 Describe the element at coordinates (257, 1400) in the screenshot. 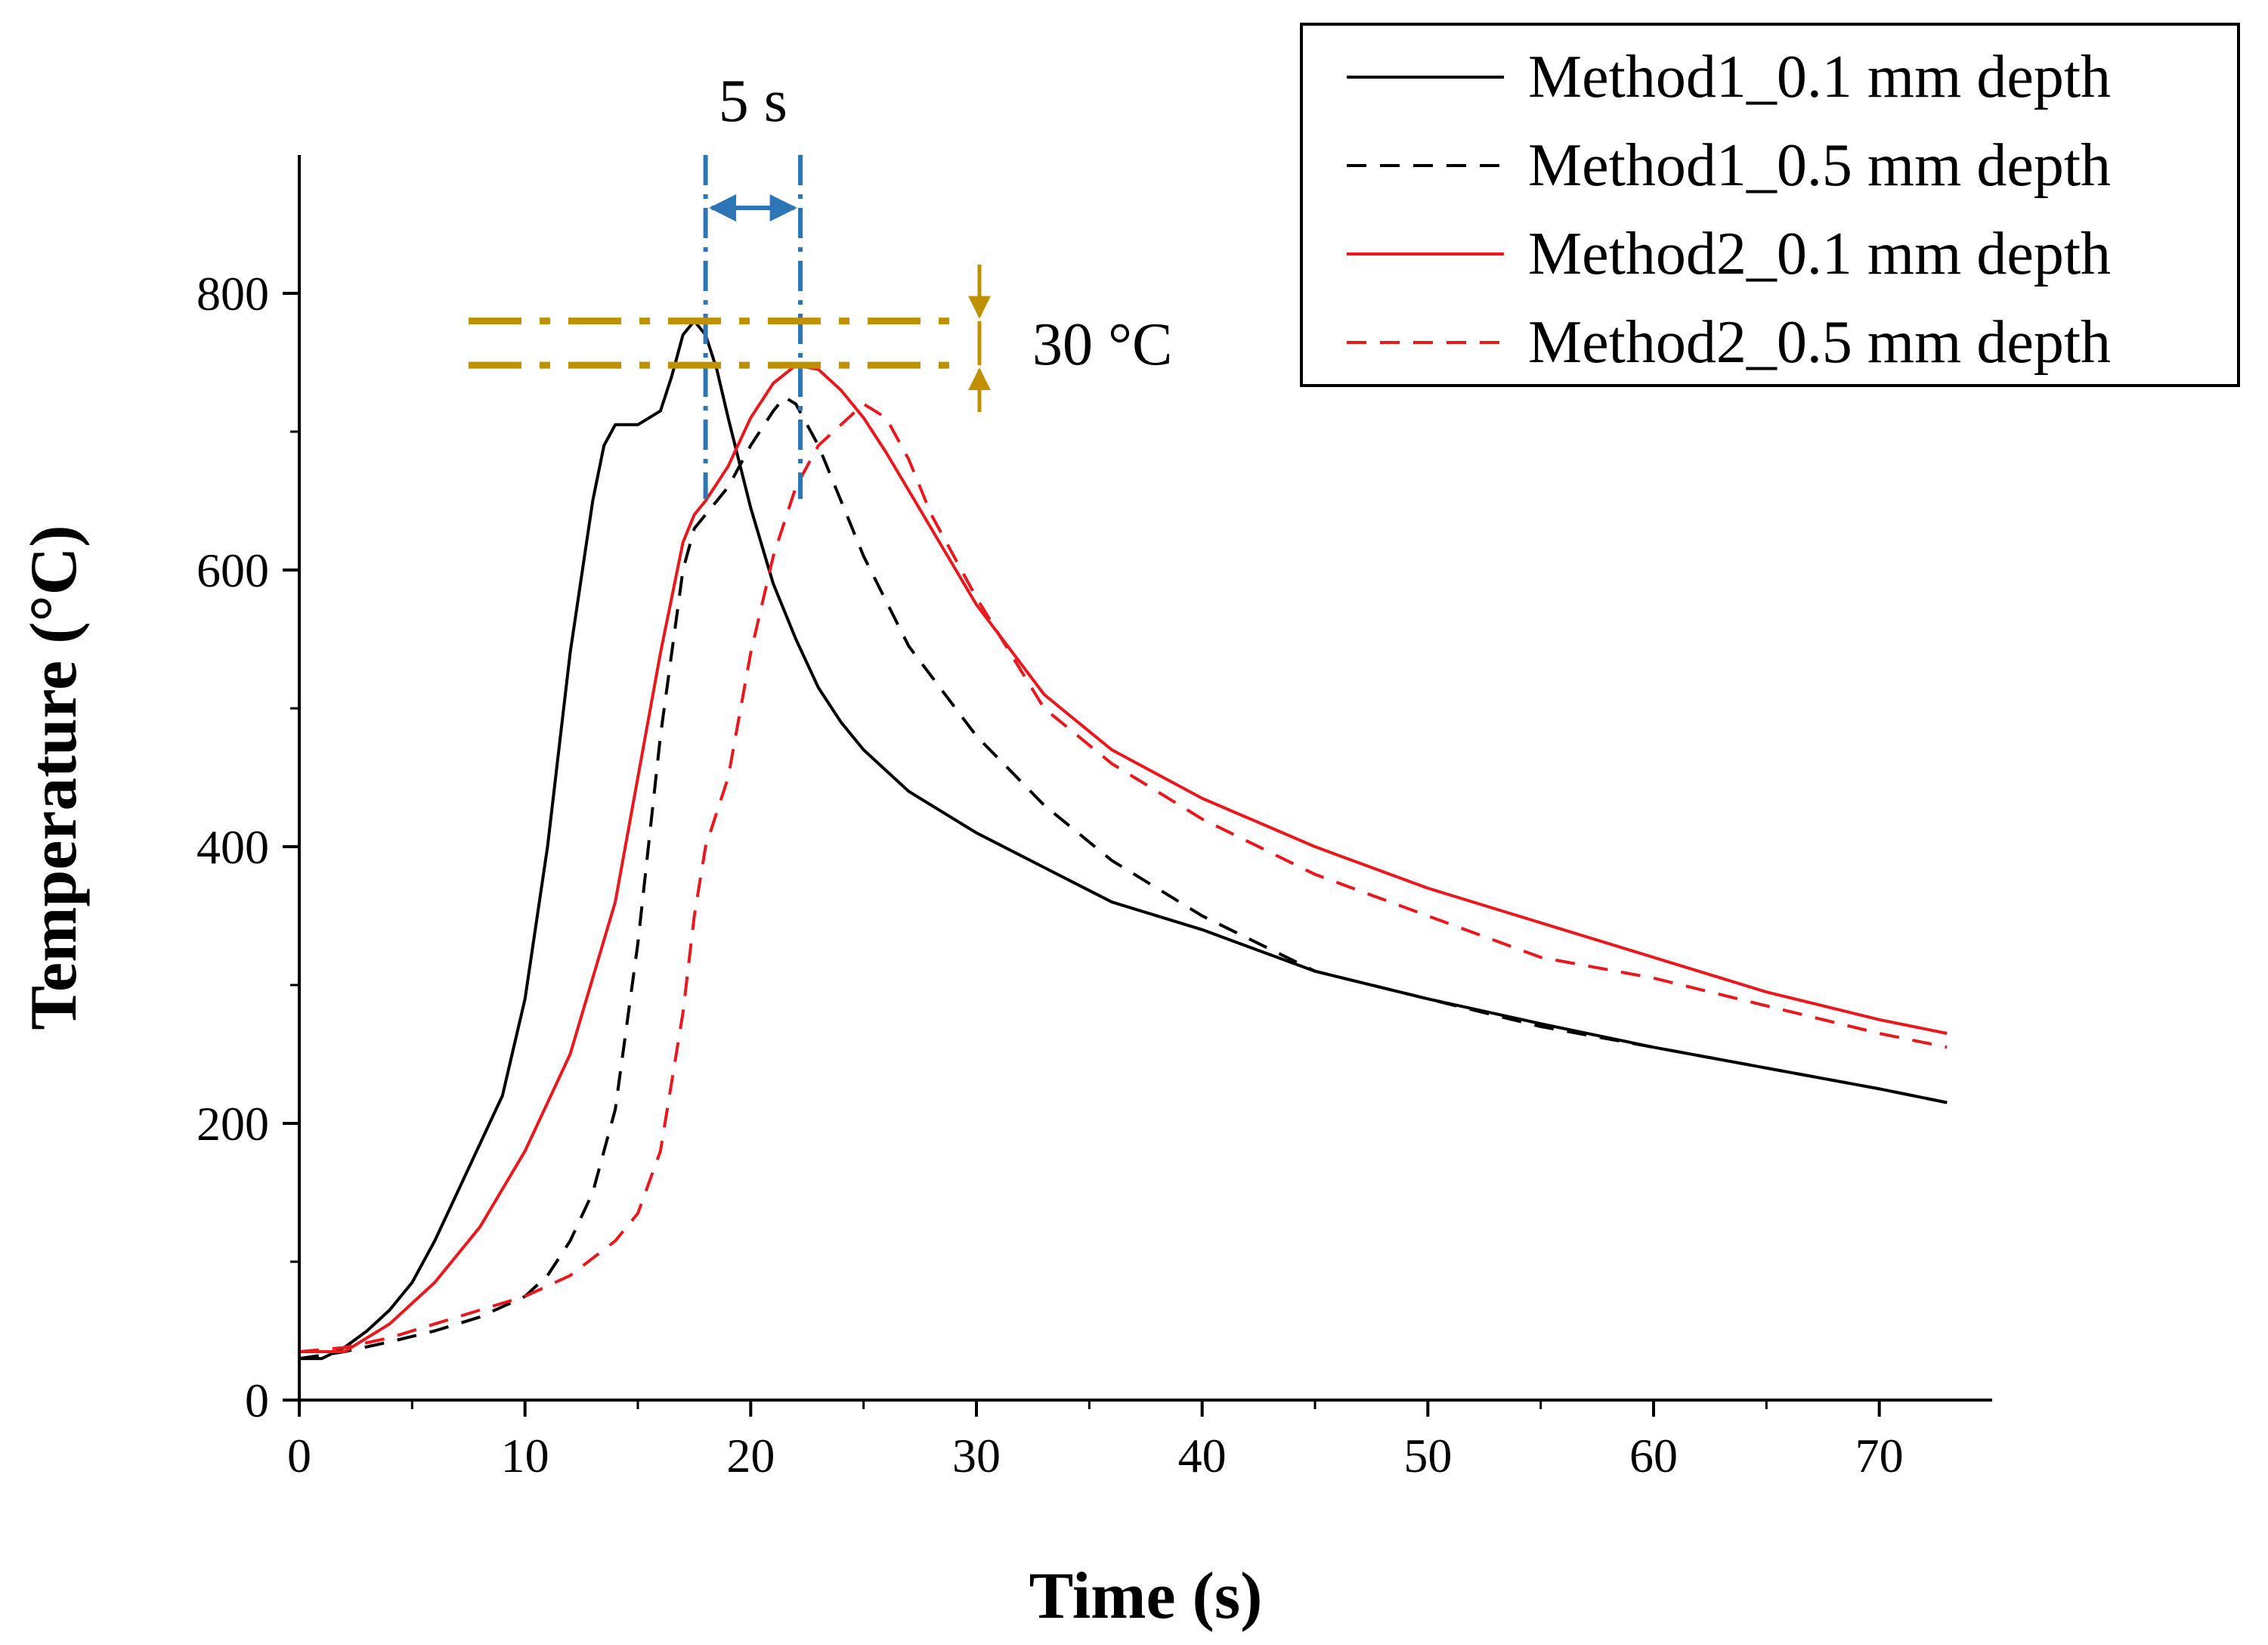

I see `y-tick-label: 0` at that location.